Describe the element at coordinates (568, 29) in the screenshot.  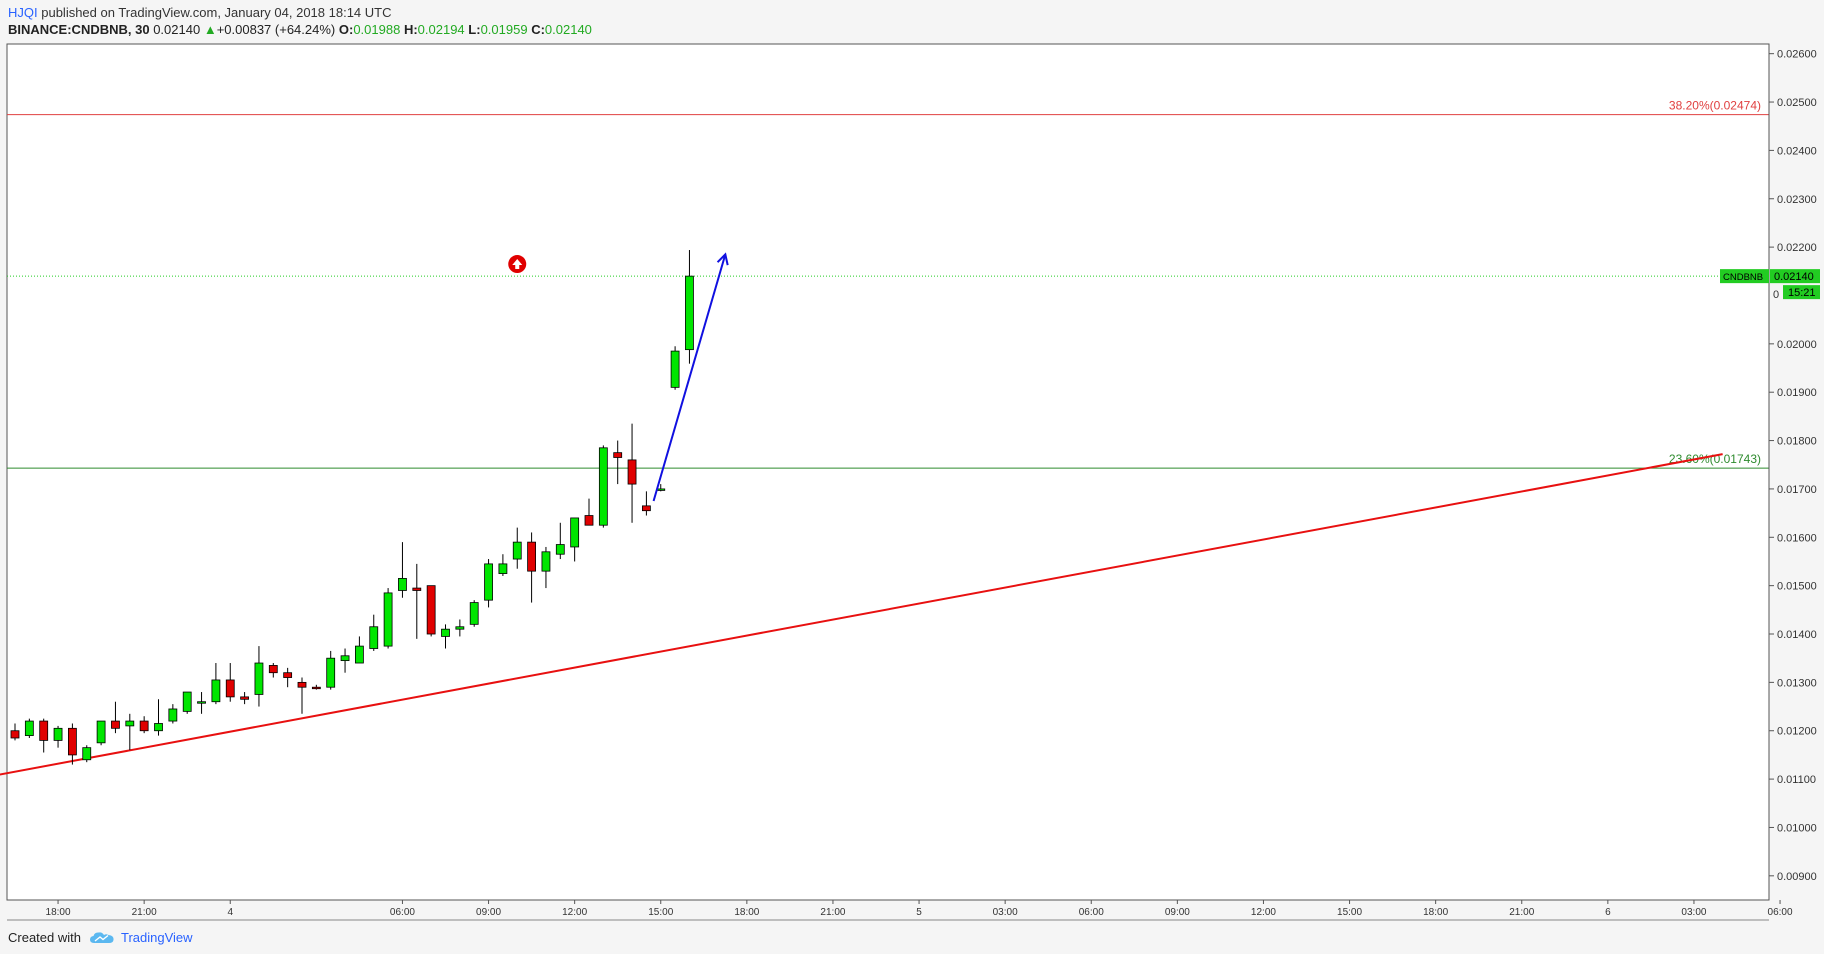
I see `close-value: 0.02140` at that location.